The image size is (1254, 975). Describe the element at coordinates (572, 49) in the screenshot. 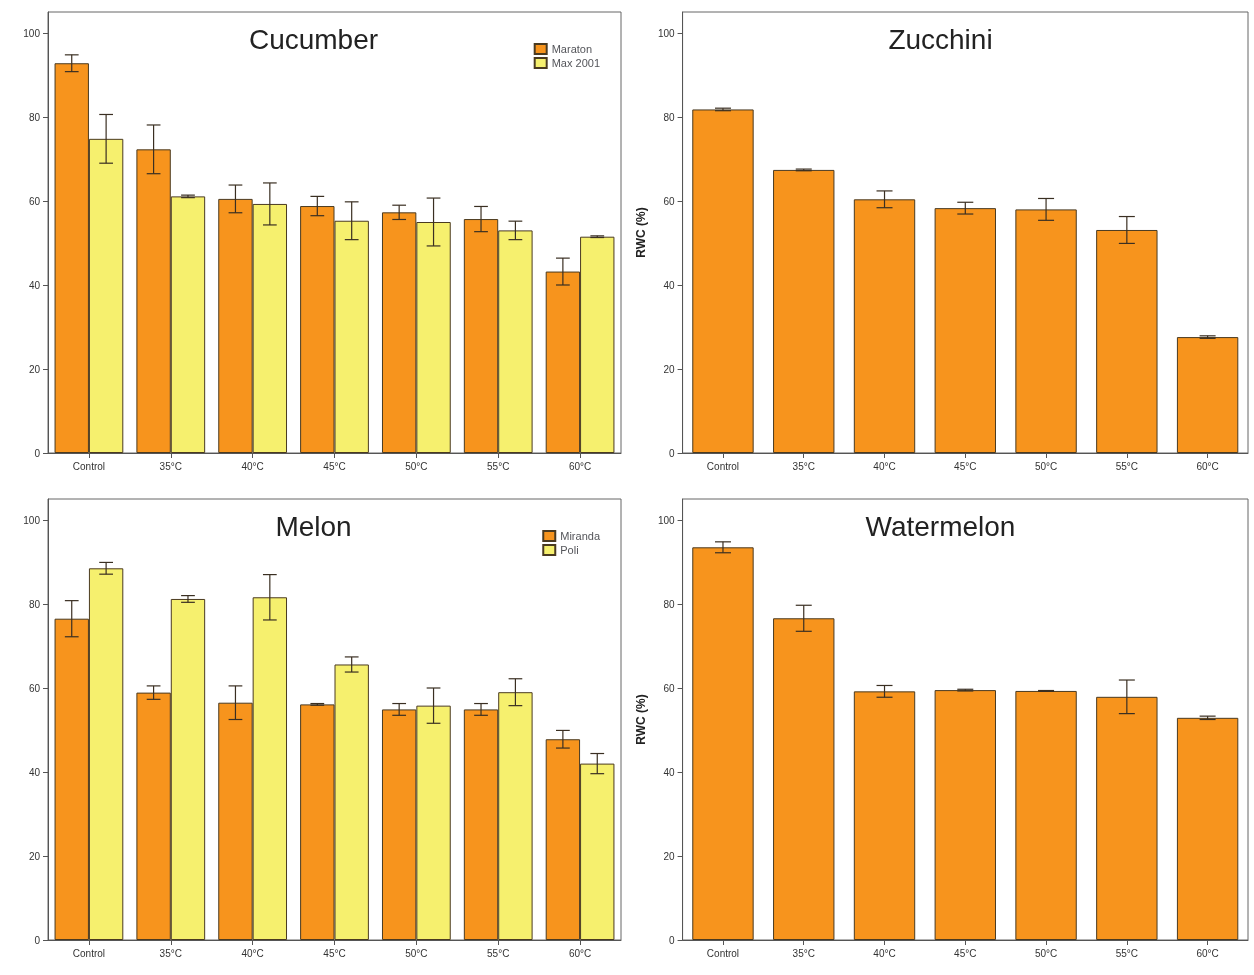

I see `legend-label: Maraton` at that location.